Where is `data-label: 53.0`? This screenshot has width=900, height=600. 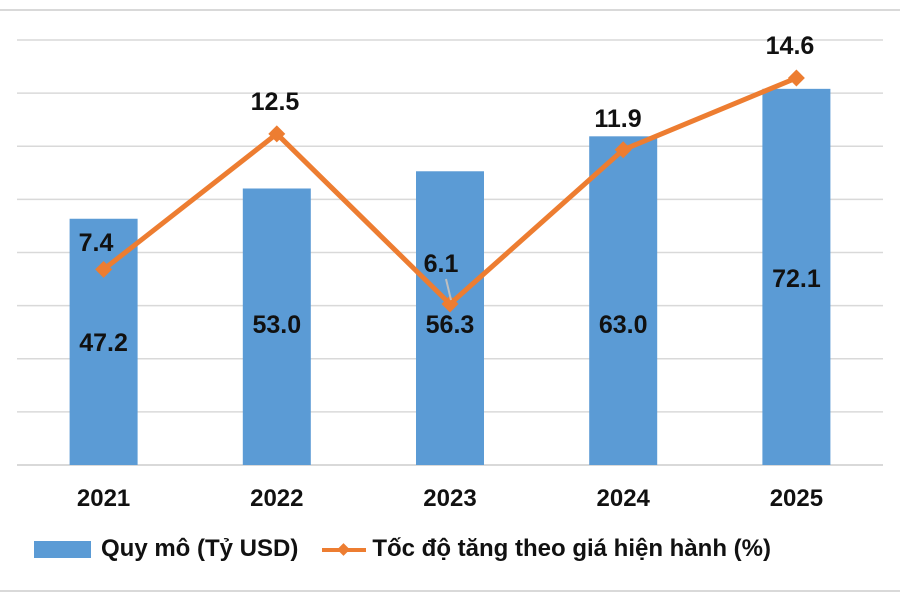
data-label: 53.0 is located at coordinates (276, 325).